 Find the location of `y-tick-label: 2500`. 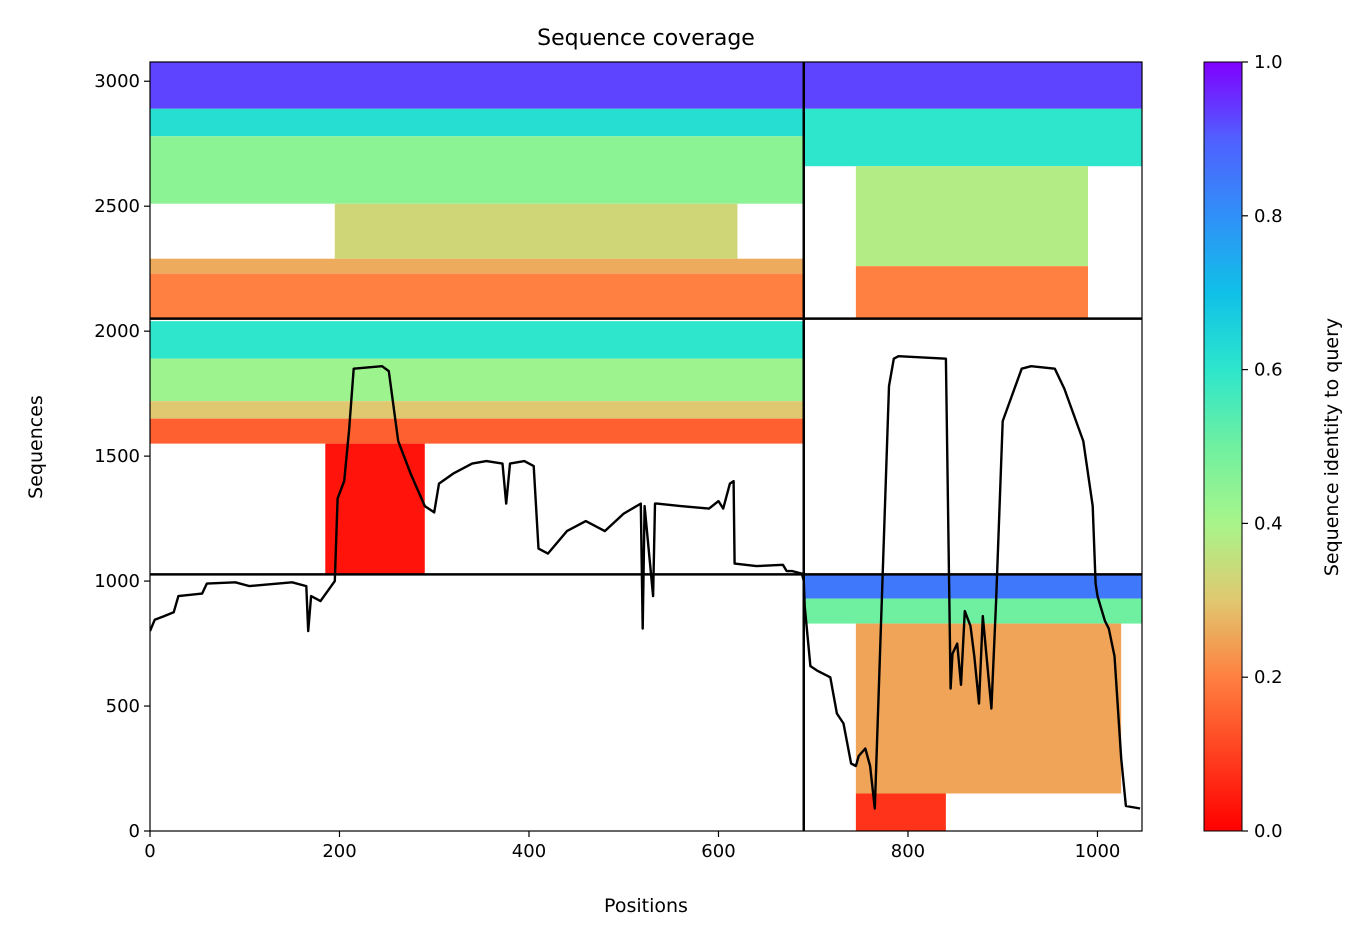

y-tick-label: 2500 is located at coordinates (117, 206).